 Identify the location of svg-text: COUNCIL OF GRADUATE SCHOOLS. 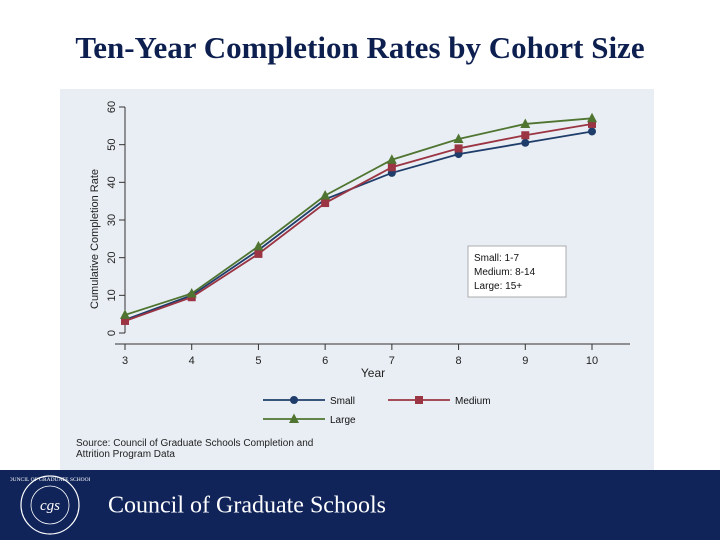
(50, 480).